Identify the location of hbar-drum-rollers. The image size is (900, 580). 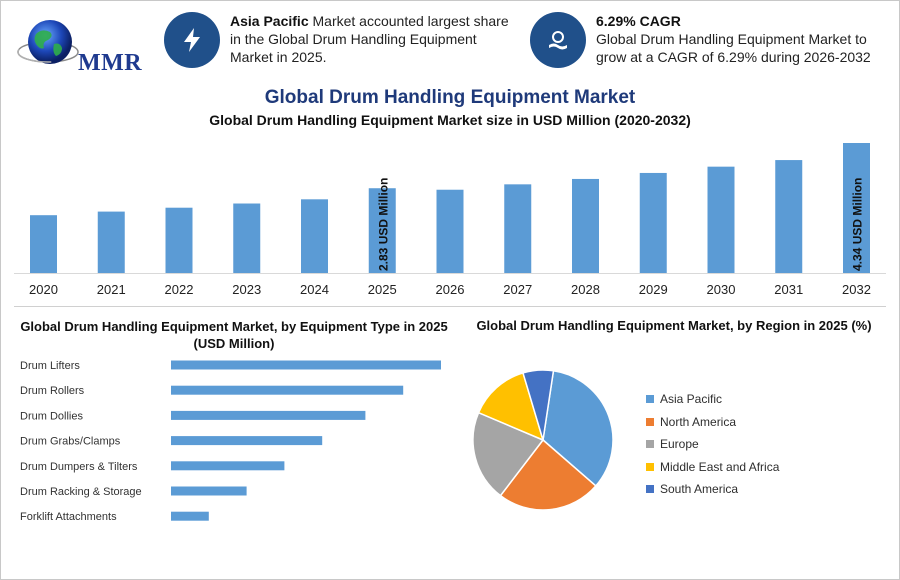
(287, 390).